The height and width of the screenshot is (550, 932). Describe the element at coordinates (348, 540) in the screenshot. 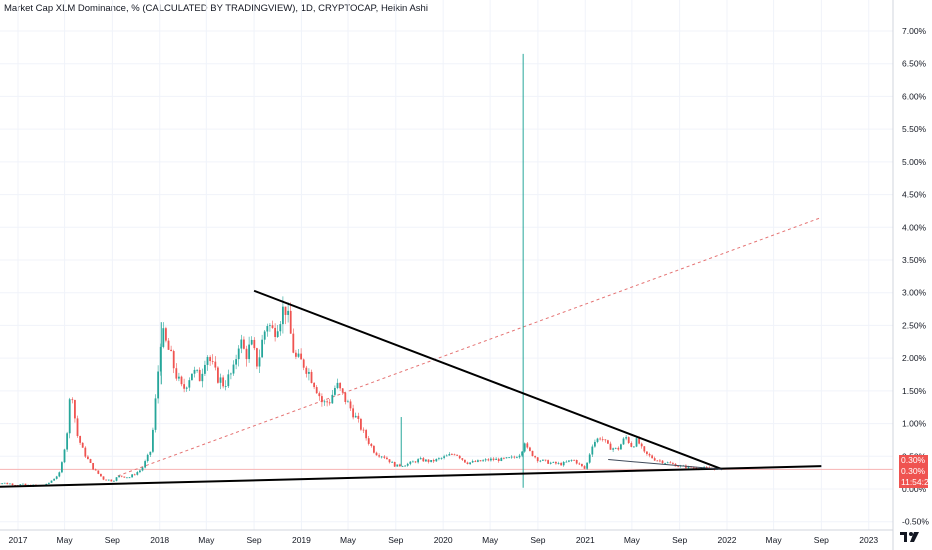

I see `x-tick-label: May` at that location.